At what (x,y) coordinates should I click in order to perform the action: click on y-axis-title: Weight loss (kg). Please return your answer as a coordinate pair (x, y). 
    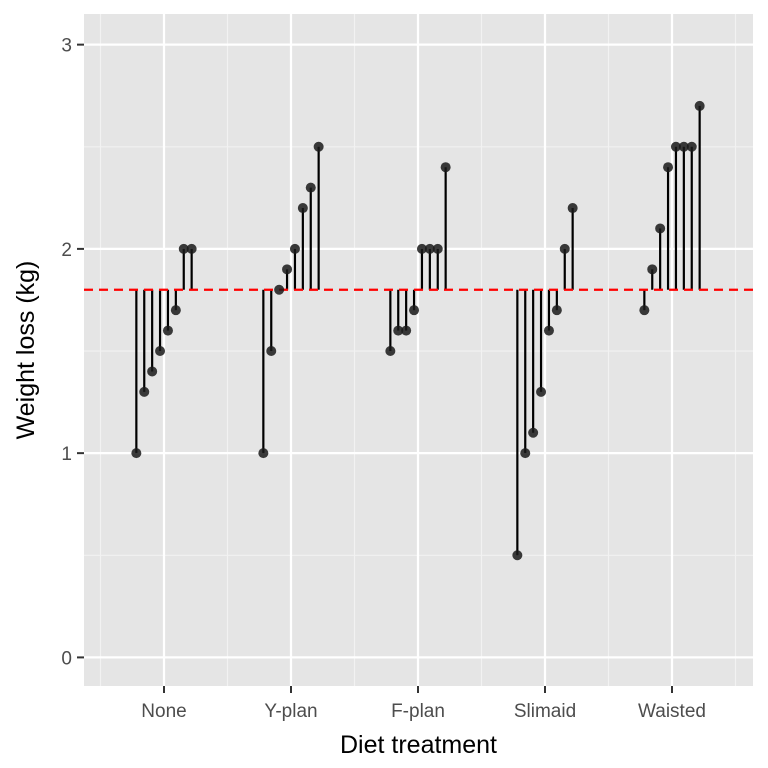
    Looking at the image, I should click on (26, 350).